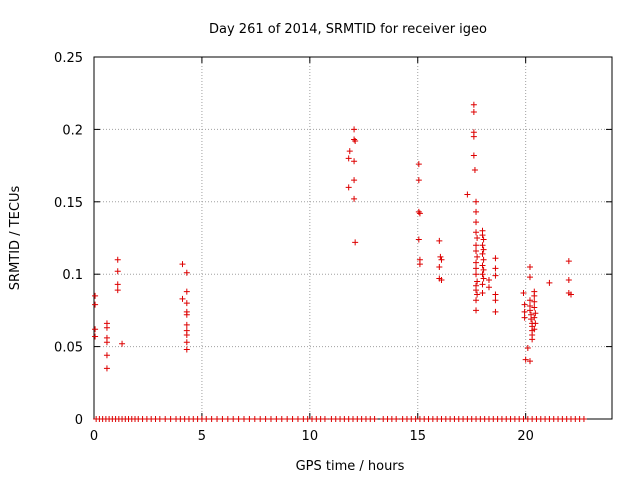 This screenshot has height=480, width=640. What do you see at coordinates (68, 203) in the screenshot?
I see `y-tick-label: 0.15` at bounding box center [68, 203].